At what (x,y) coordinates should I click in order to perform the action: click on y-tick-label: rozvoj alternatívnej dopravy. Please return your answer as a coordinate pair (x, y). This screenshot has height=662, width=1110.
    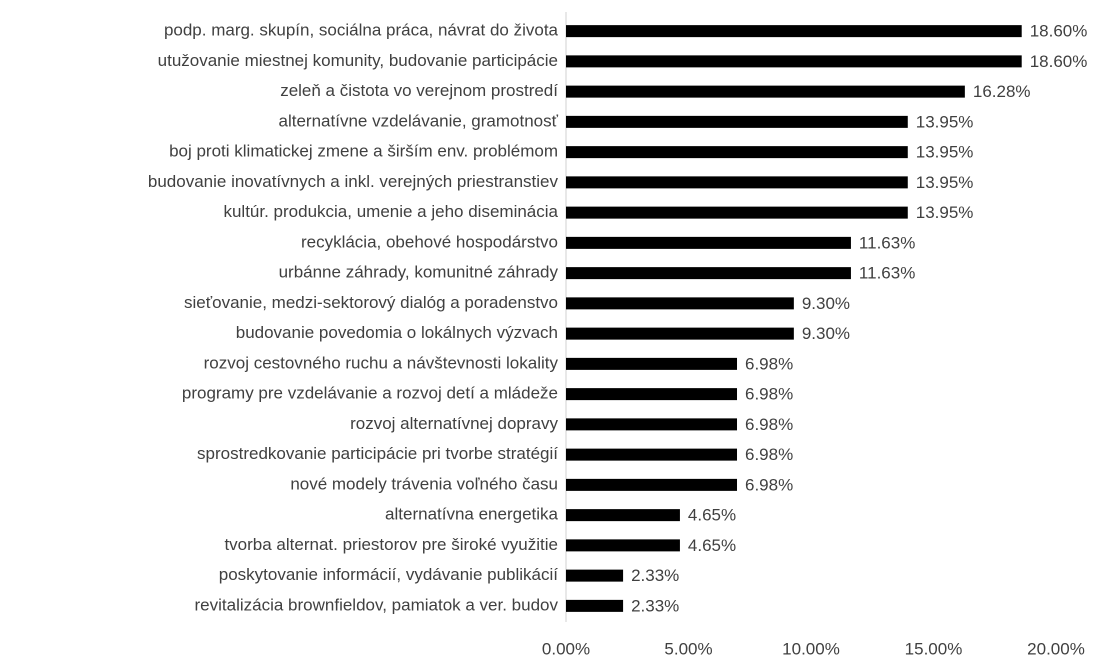
    Looking at the image, I should click on (454, 423).